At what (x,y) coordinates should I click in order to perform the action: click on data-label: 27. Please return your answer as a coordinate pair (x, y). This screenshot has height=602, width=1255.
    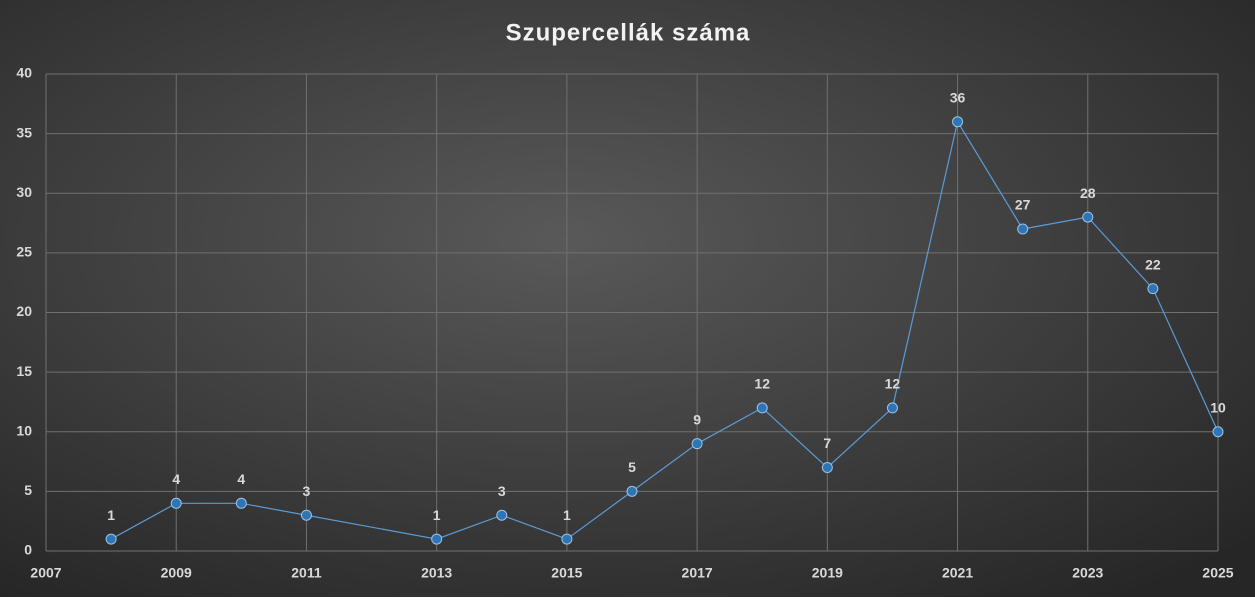
    Looking at the image, I should click on (1023, 205).